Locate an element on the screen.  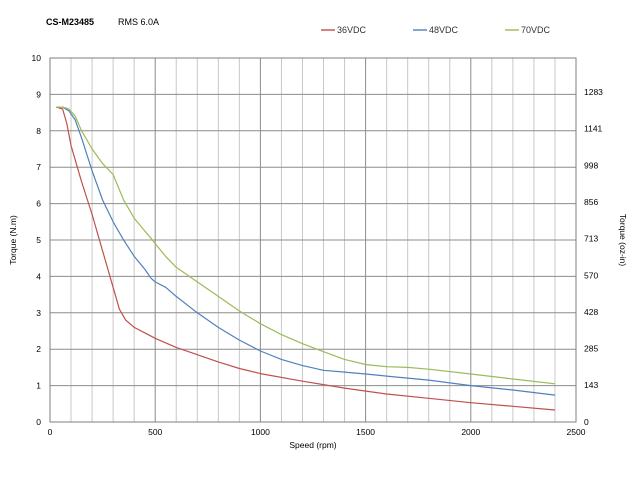
y2-tick-label: 998 is located at coordinates (591, 165).